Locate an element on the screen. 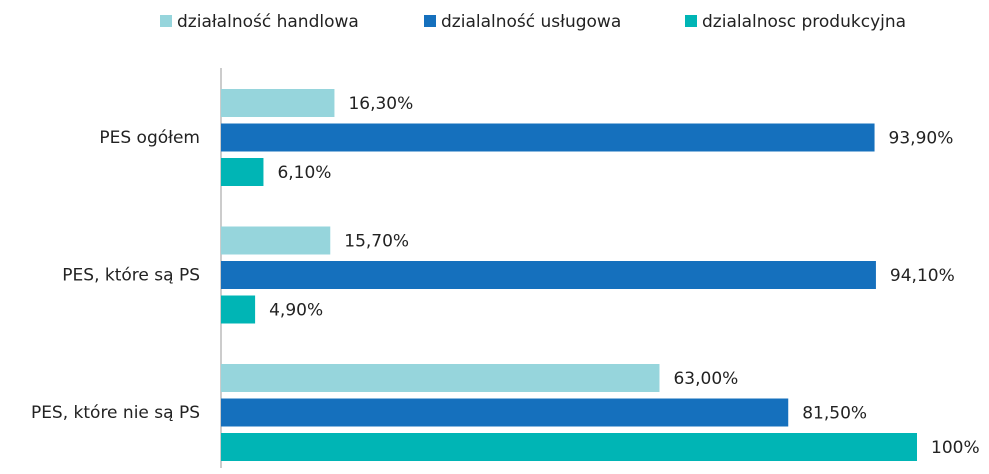 Image resolution: width=989 pixels, height=474 pixels. legend-label: działalność handlowa is located at coordinates (268, 22).